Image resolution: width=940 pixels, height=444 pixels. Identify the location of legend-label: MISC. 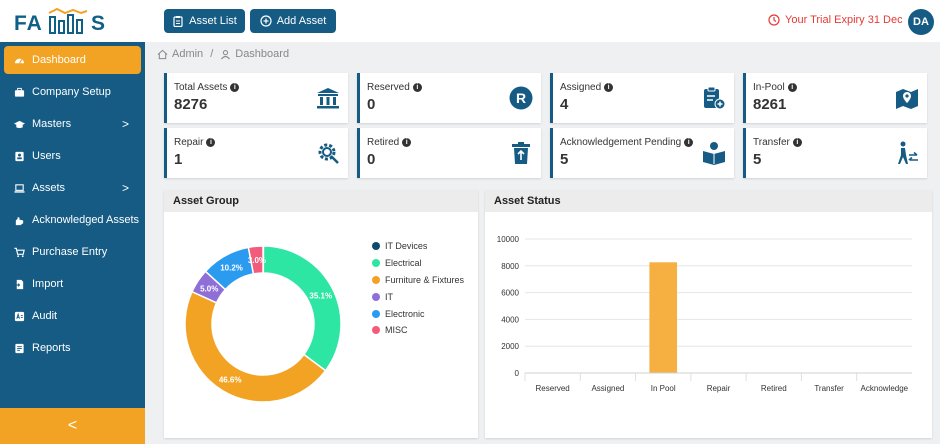
(396, 330).